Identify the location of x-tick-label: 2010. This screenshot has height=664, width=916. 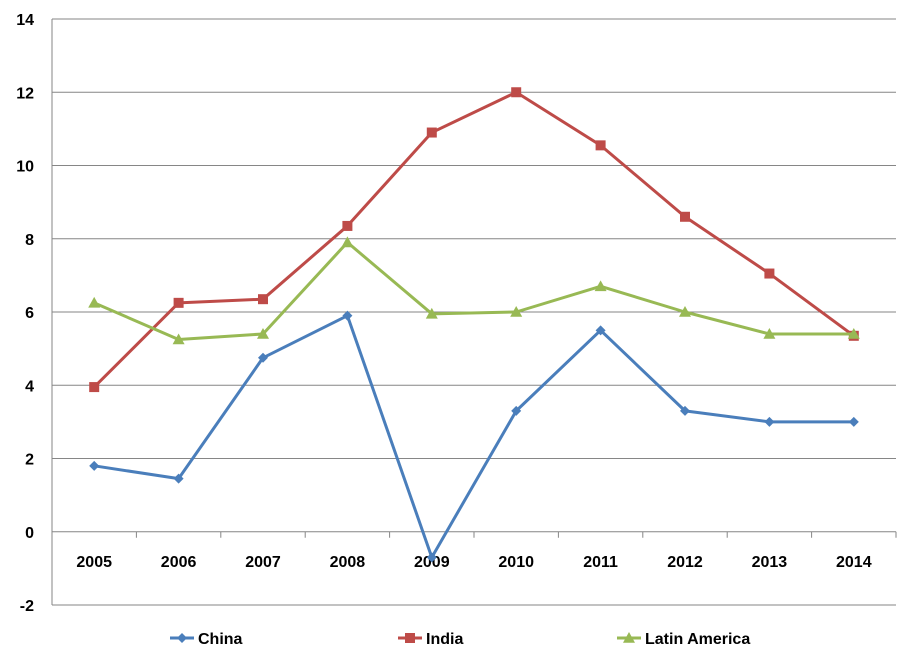
(516, 562).